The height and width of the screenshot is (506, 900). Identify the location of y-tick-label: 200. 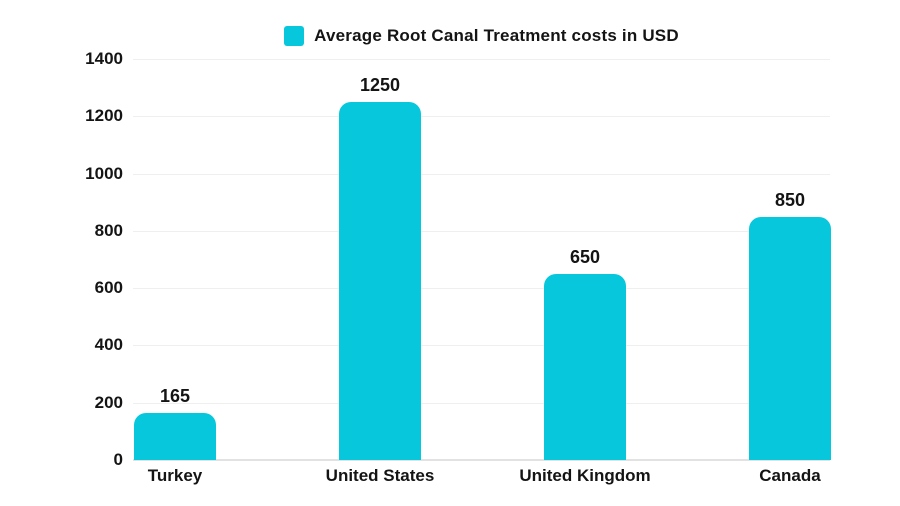
(108, 402).